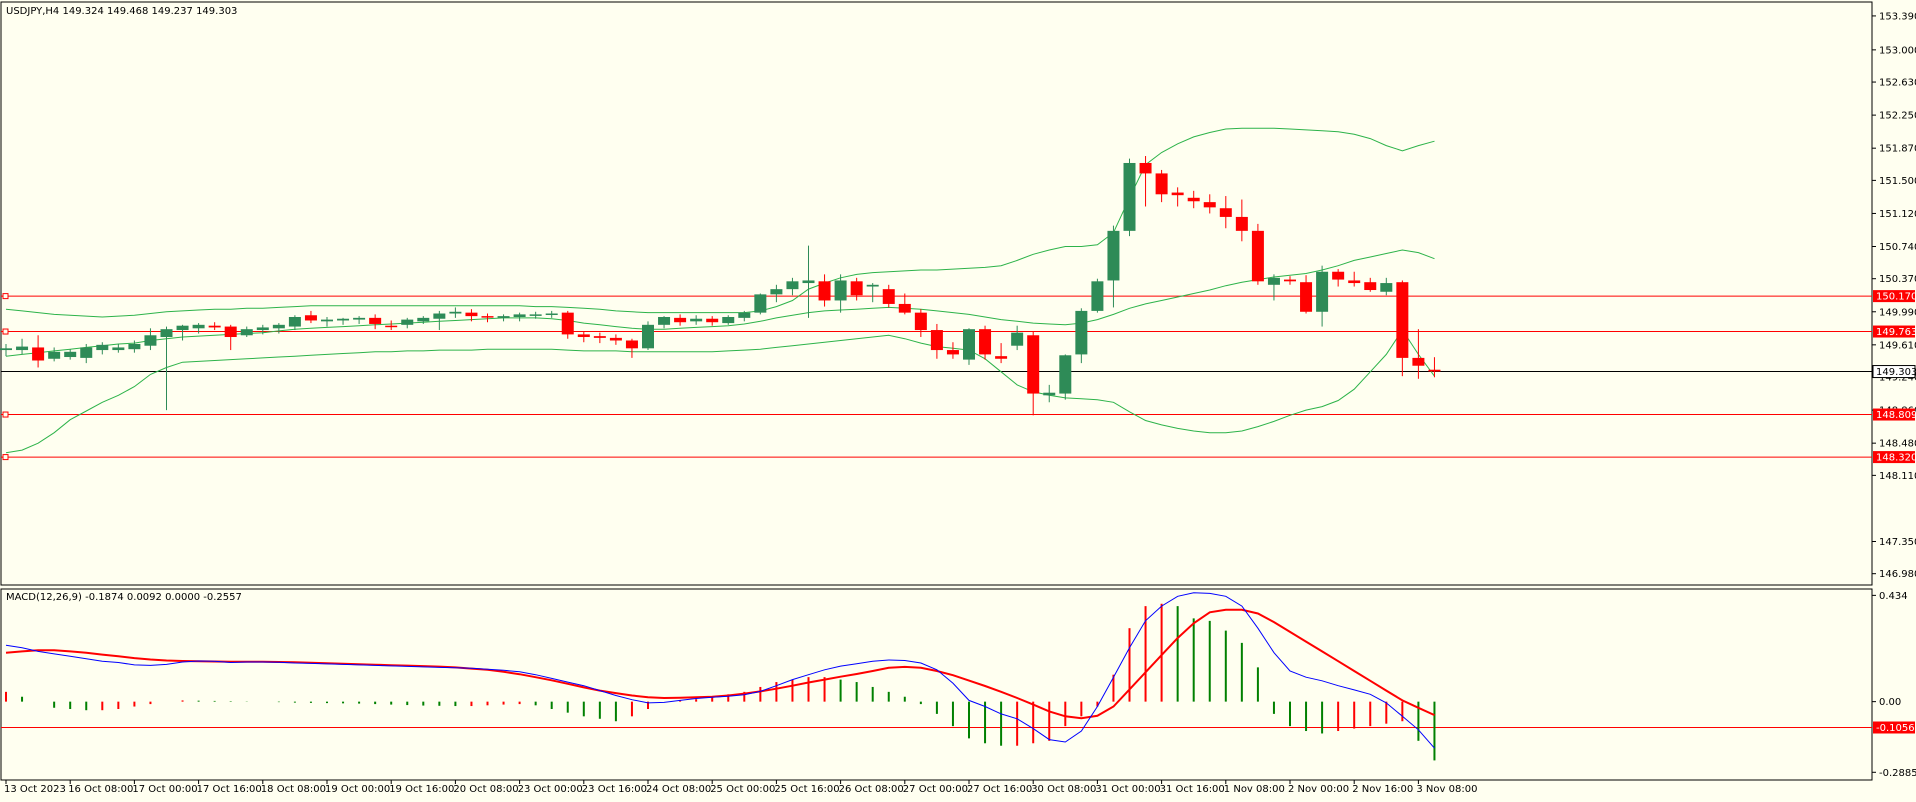  Describe the element at coordinates (1192, 789) in the screenshot. I see `time-tick-label: 31 Oct 16:00` at that location.